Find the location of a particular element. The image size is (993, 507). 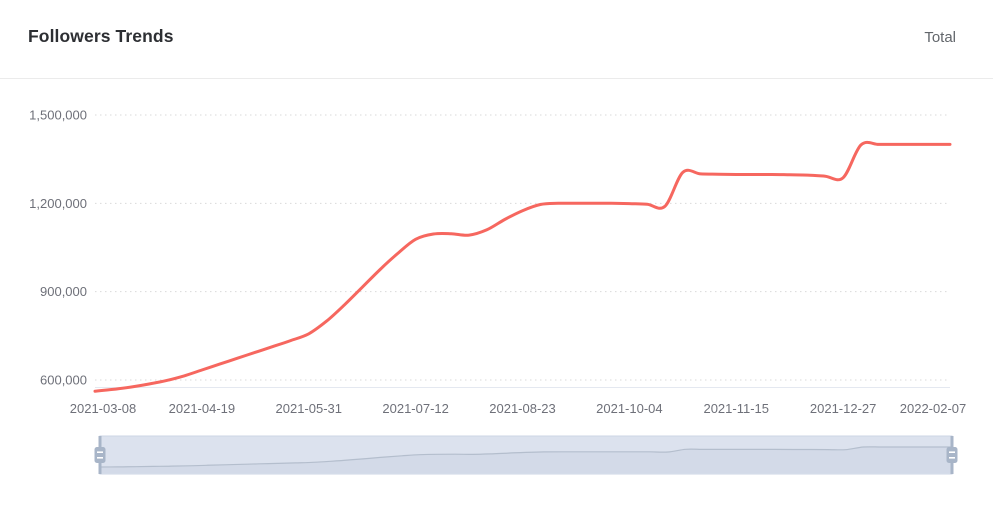

y-axis-tick-label: 1,200,000 is located at coordinates (58, 203).